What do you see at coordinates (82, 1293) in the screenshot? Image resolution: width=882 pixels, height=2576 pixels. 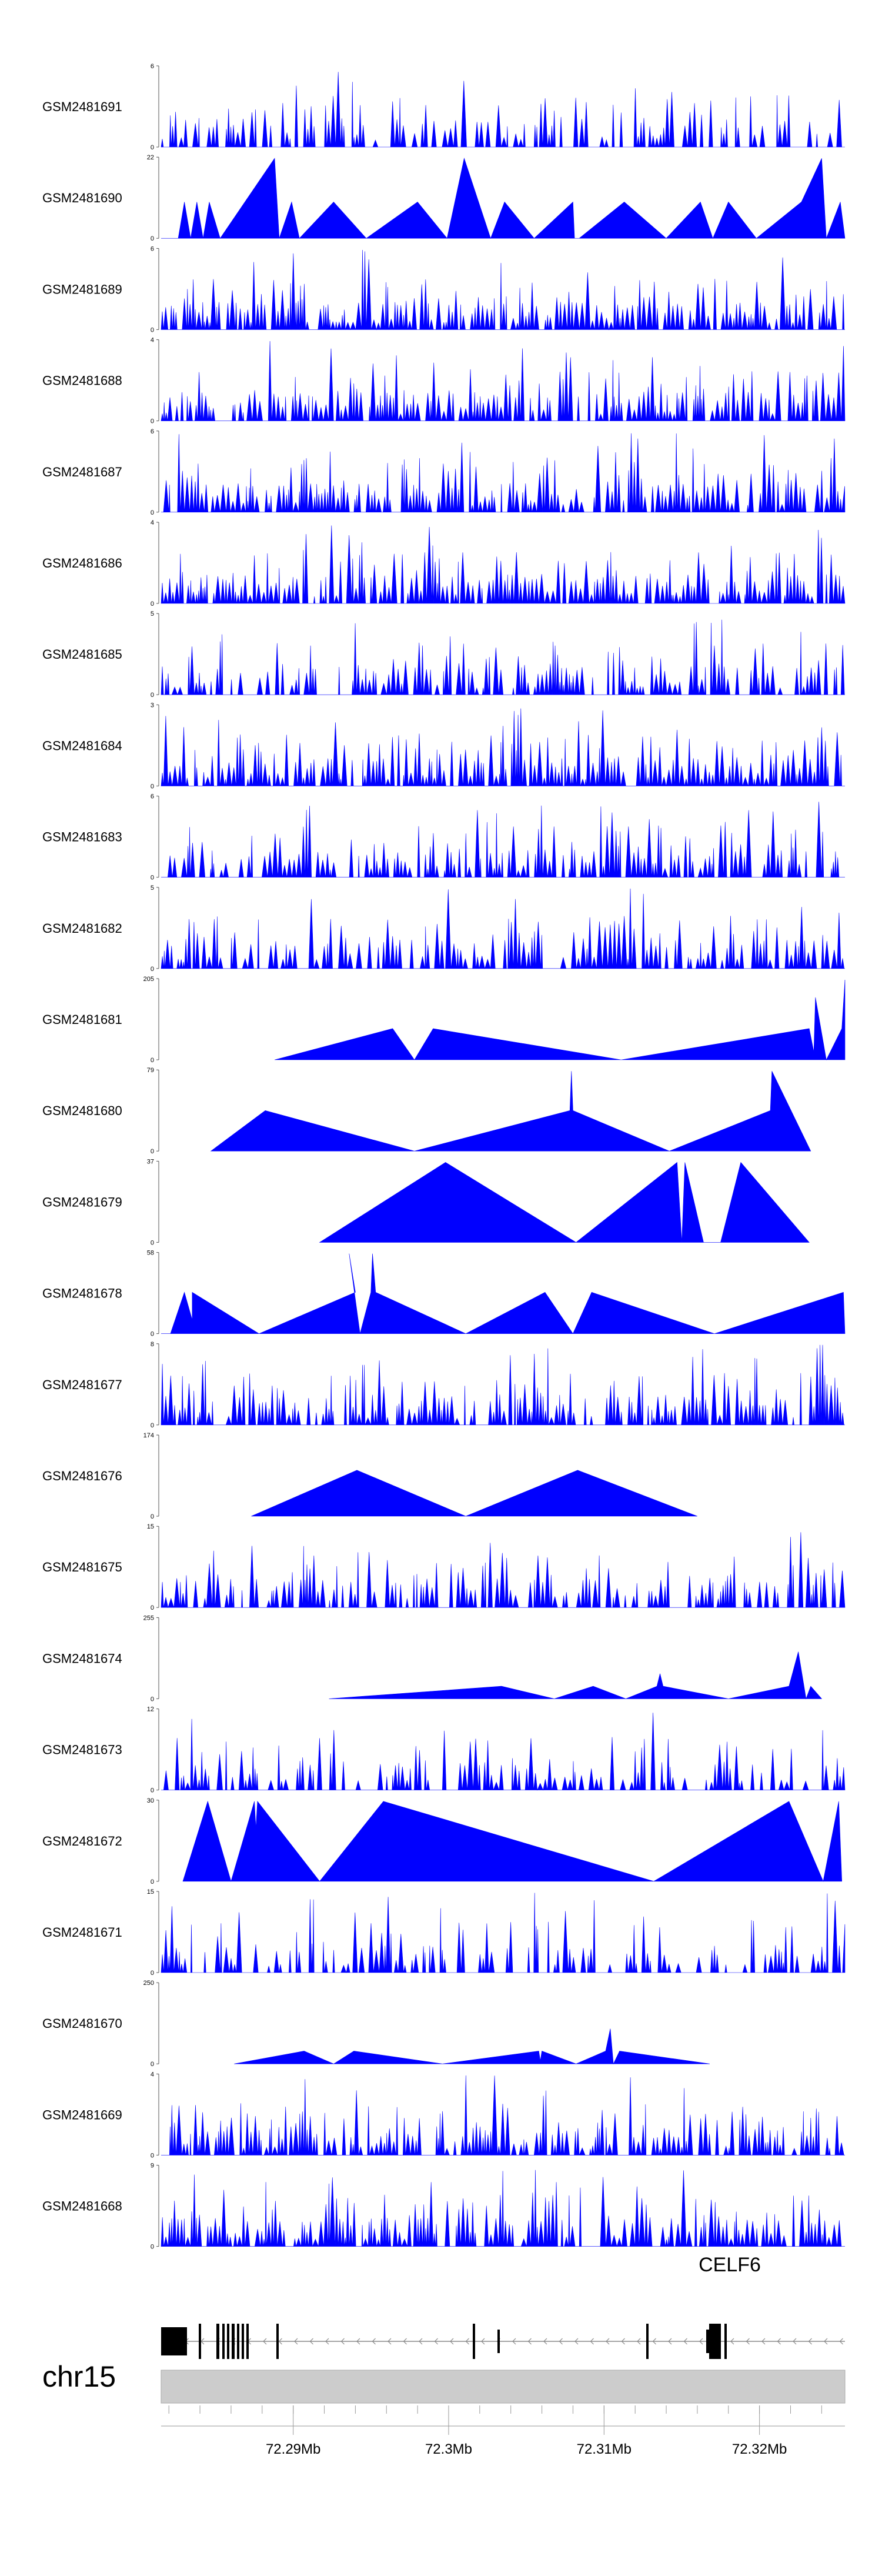 I see `track-label: GSM2481678` at bounding box center [82, 1293].